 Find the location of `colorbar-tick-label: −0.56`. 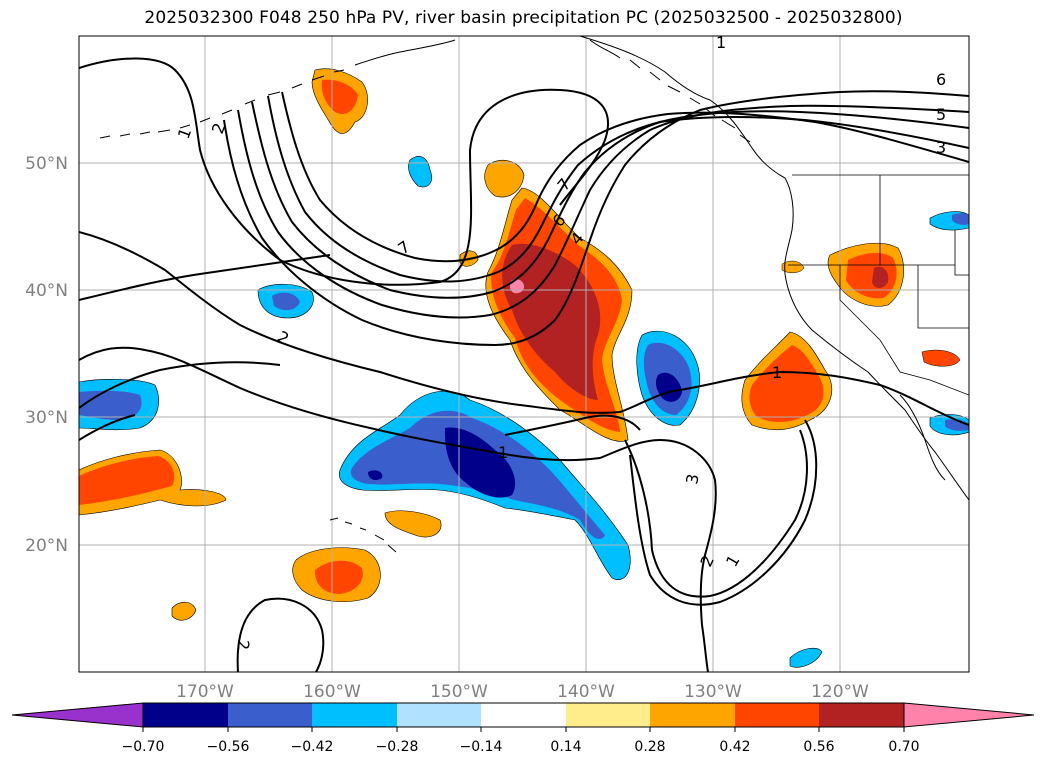

colorbar-tick-label: −0.56 is located at coordinates (228, 747).